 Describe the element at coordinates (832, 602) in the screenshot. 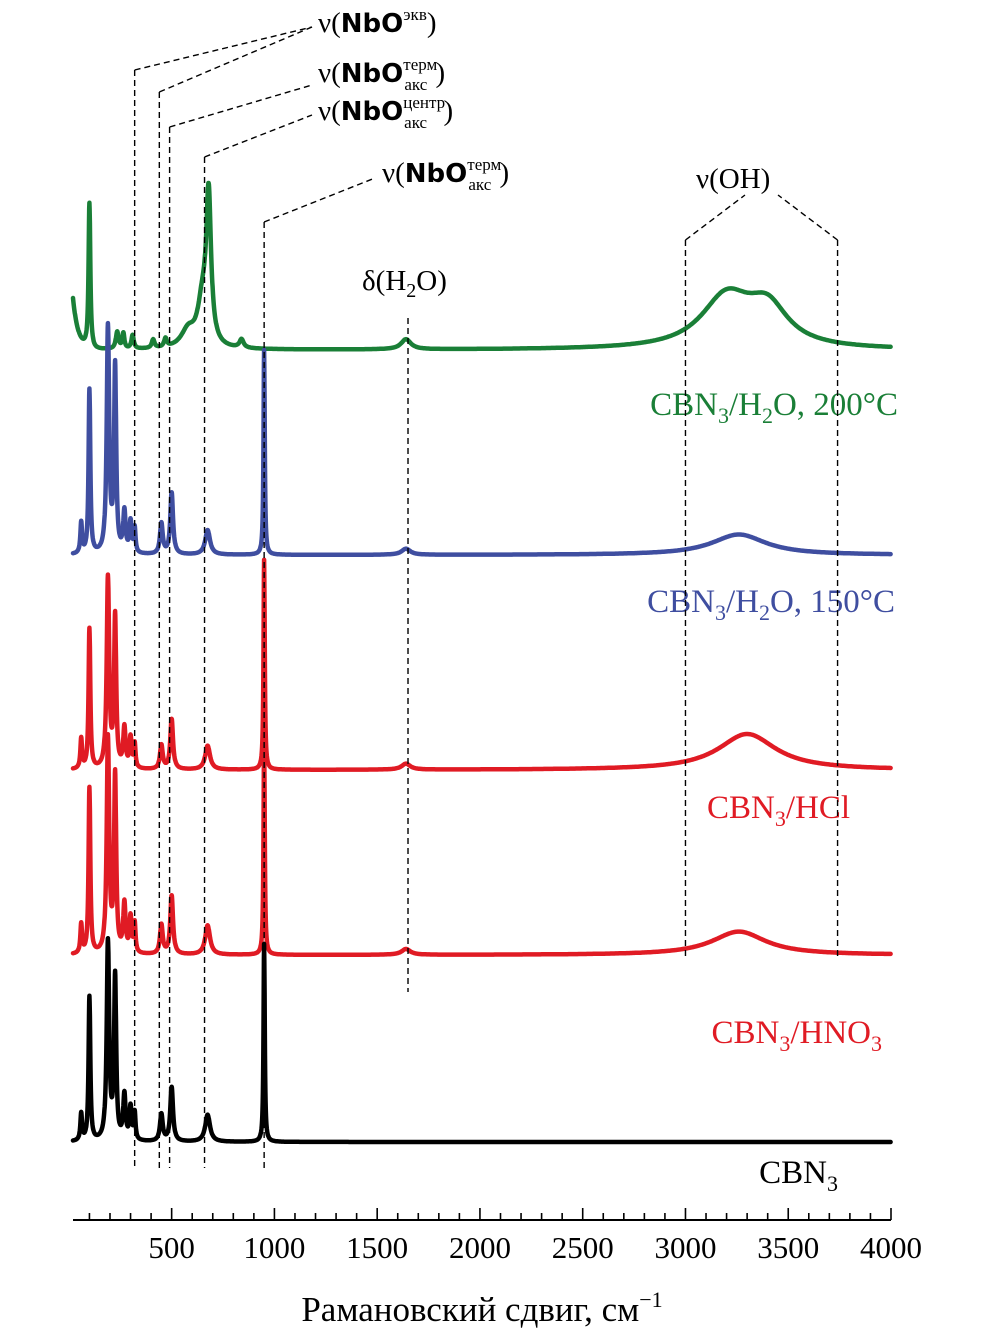

I see `series-label-part: O, 150°C` at that location.